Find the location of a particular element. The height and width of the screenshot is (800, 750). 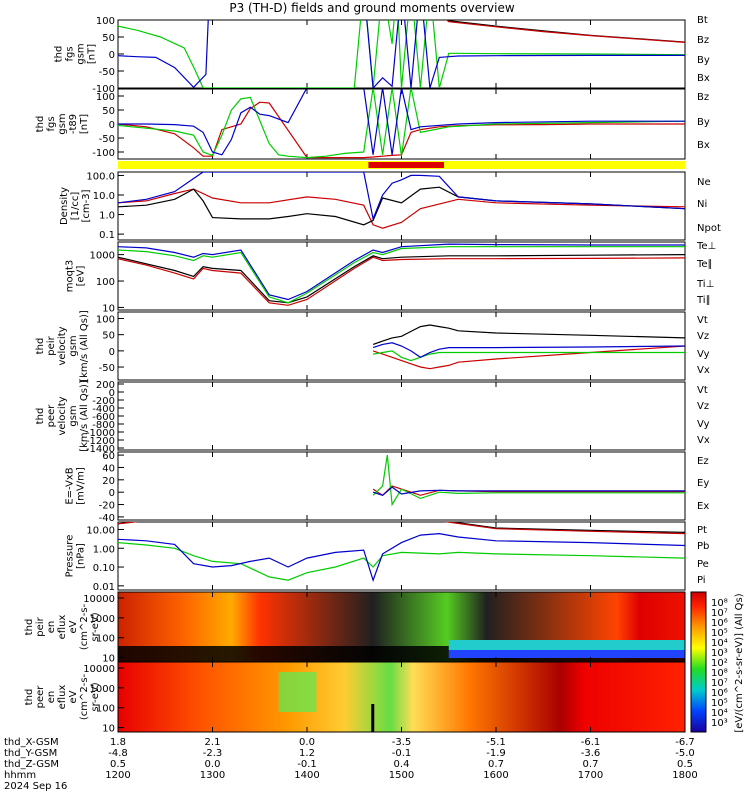

xaxis-value: 1400 is located at coordinates (306, 775).